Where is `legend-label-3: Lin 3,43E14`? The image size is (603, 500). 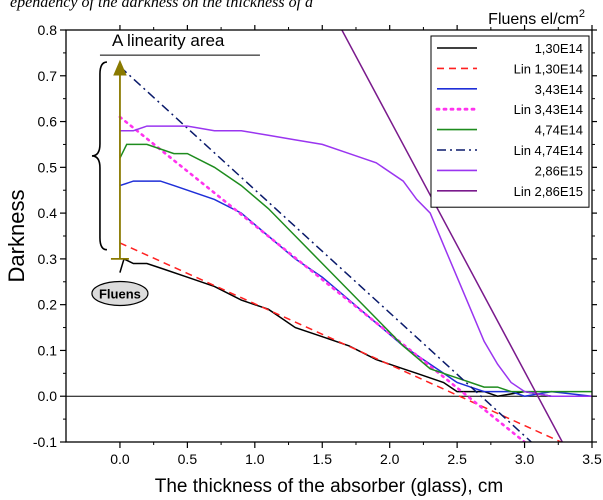 legend-label-3: Lin 3,43E14 is located at coordinates (548, 109).